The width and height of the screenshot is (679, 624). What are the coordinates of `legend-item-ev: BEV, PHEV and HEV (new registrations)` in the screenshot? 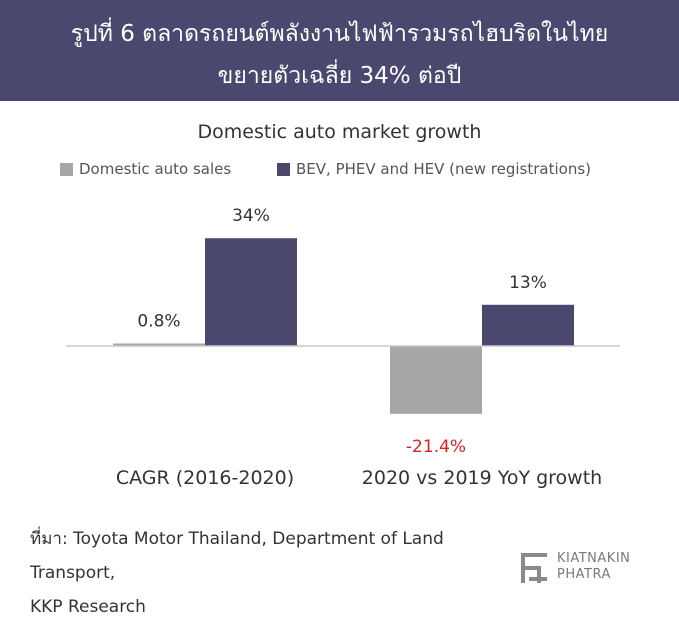 It's located at (434, 169).